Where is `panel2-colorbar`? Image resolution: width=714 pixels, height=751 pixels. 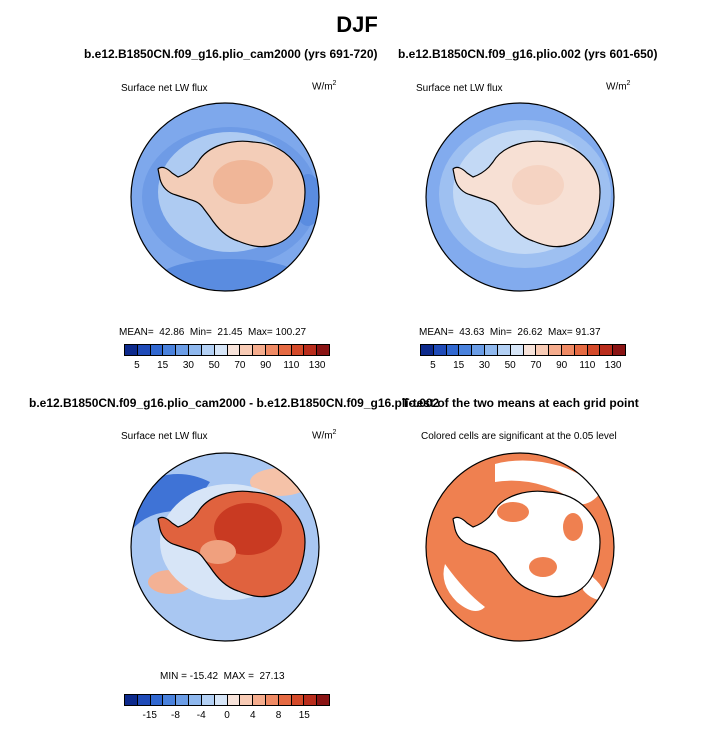
panel2-colorbar is located at coordinates (523, 350).